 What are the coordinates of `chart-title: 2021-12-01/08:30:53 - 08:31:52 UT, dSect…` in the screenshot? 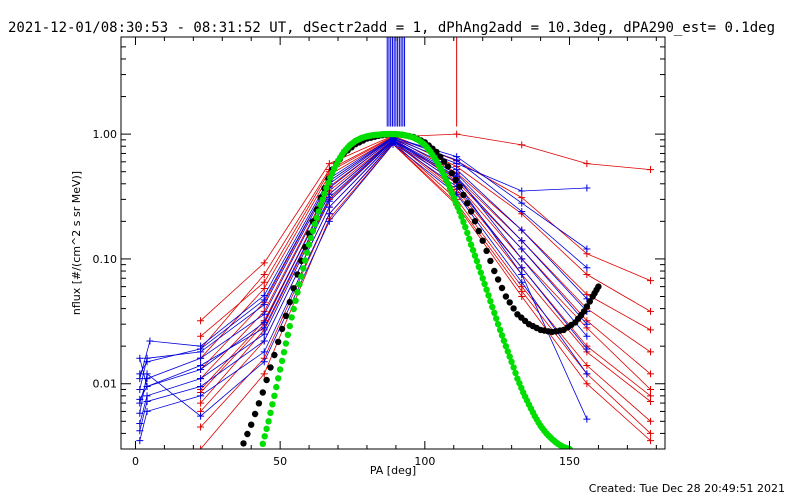 It's located at (391, 28).